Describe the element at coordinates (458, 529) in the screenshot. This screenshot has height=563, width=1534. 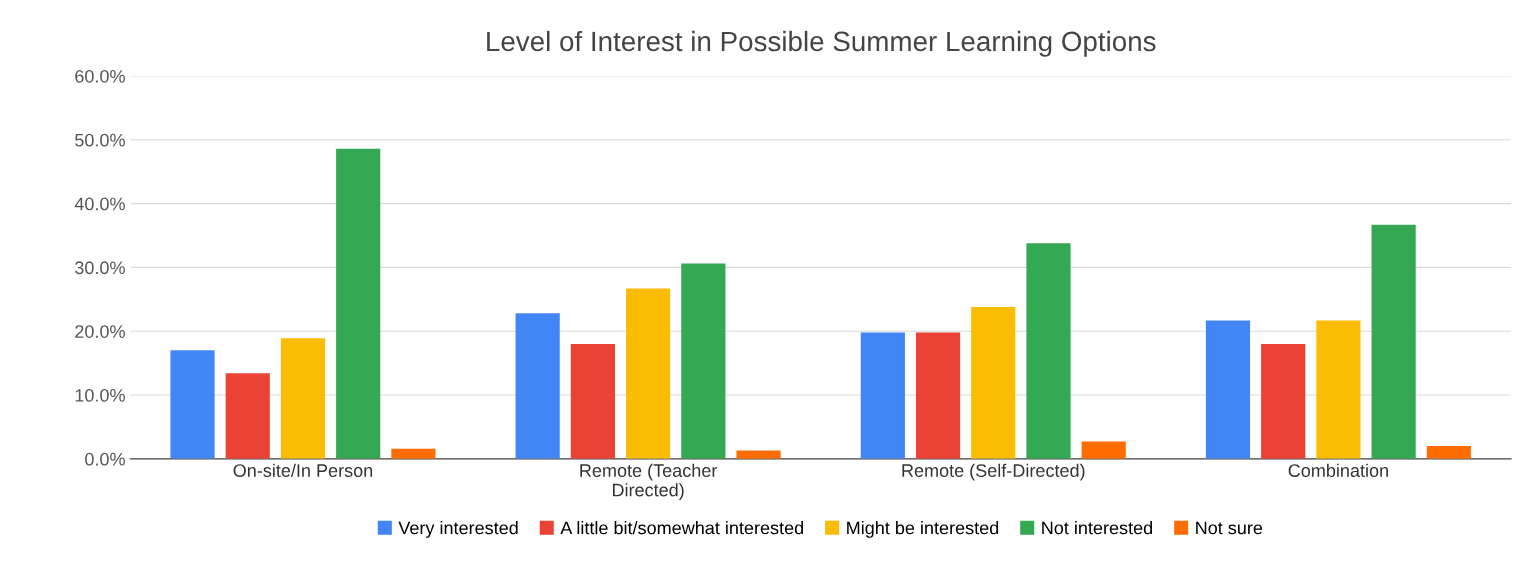
I see `legend-label: Very interested` at that location.